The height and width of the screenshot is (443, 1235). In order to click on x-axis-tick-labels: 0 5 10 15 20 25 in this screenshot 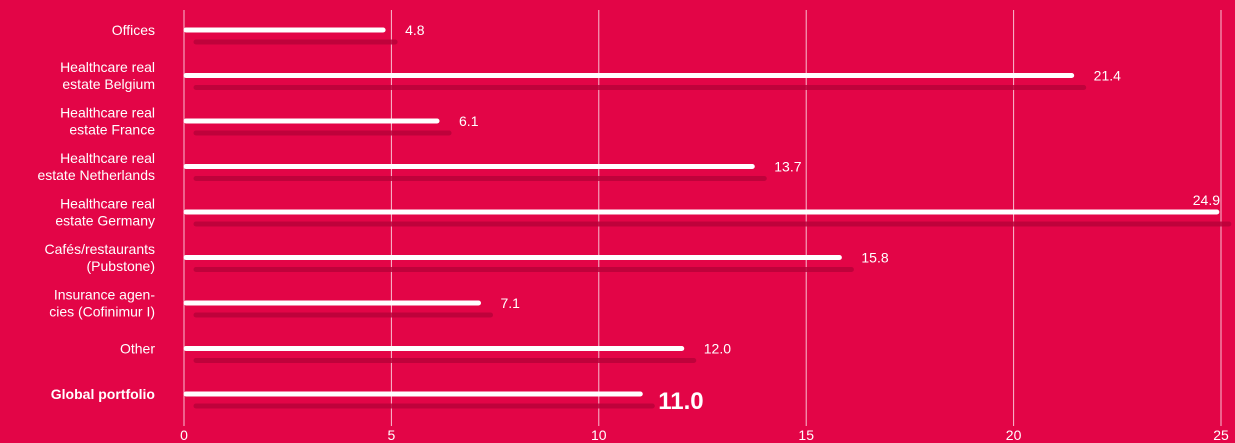, I will do `click(704, 435)`.